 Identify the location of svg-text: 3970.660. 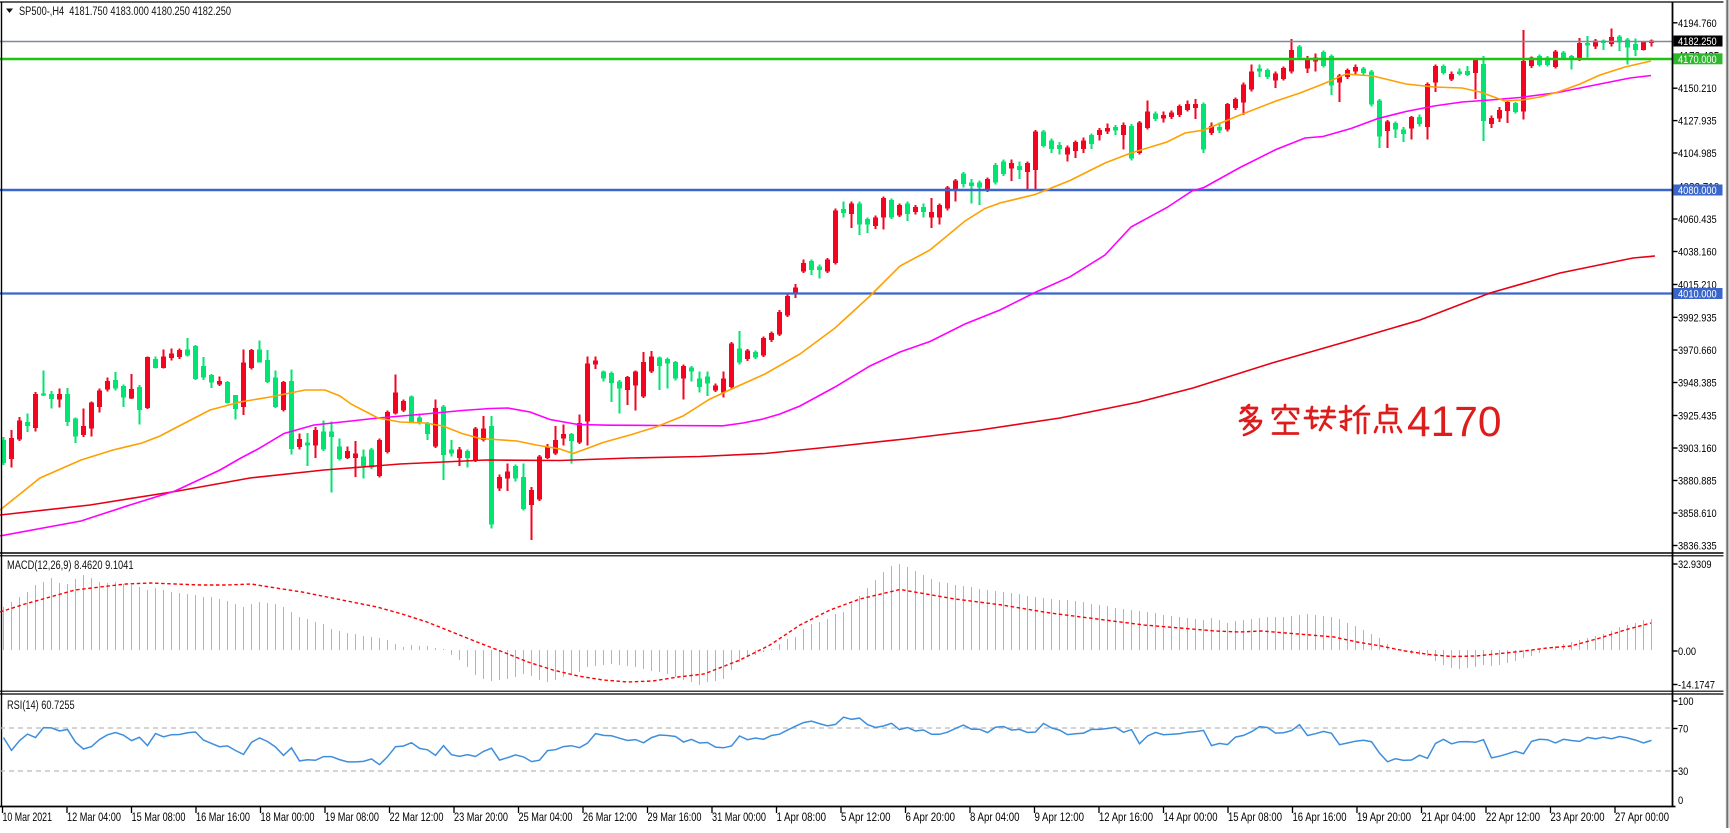
(1697, 351).